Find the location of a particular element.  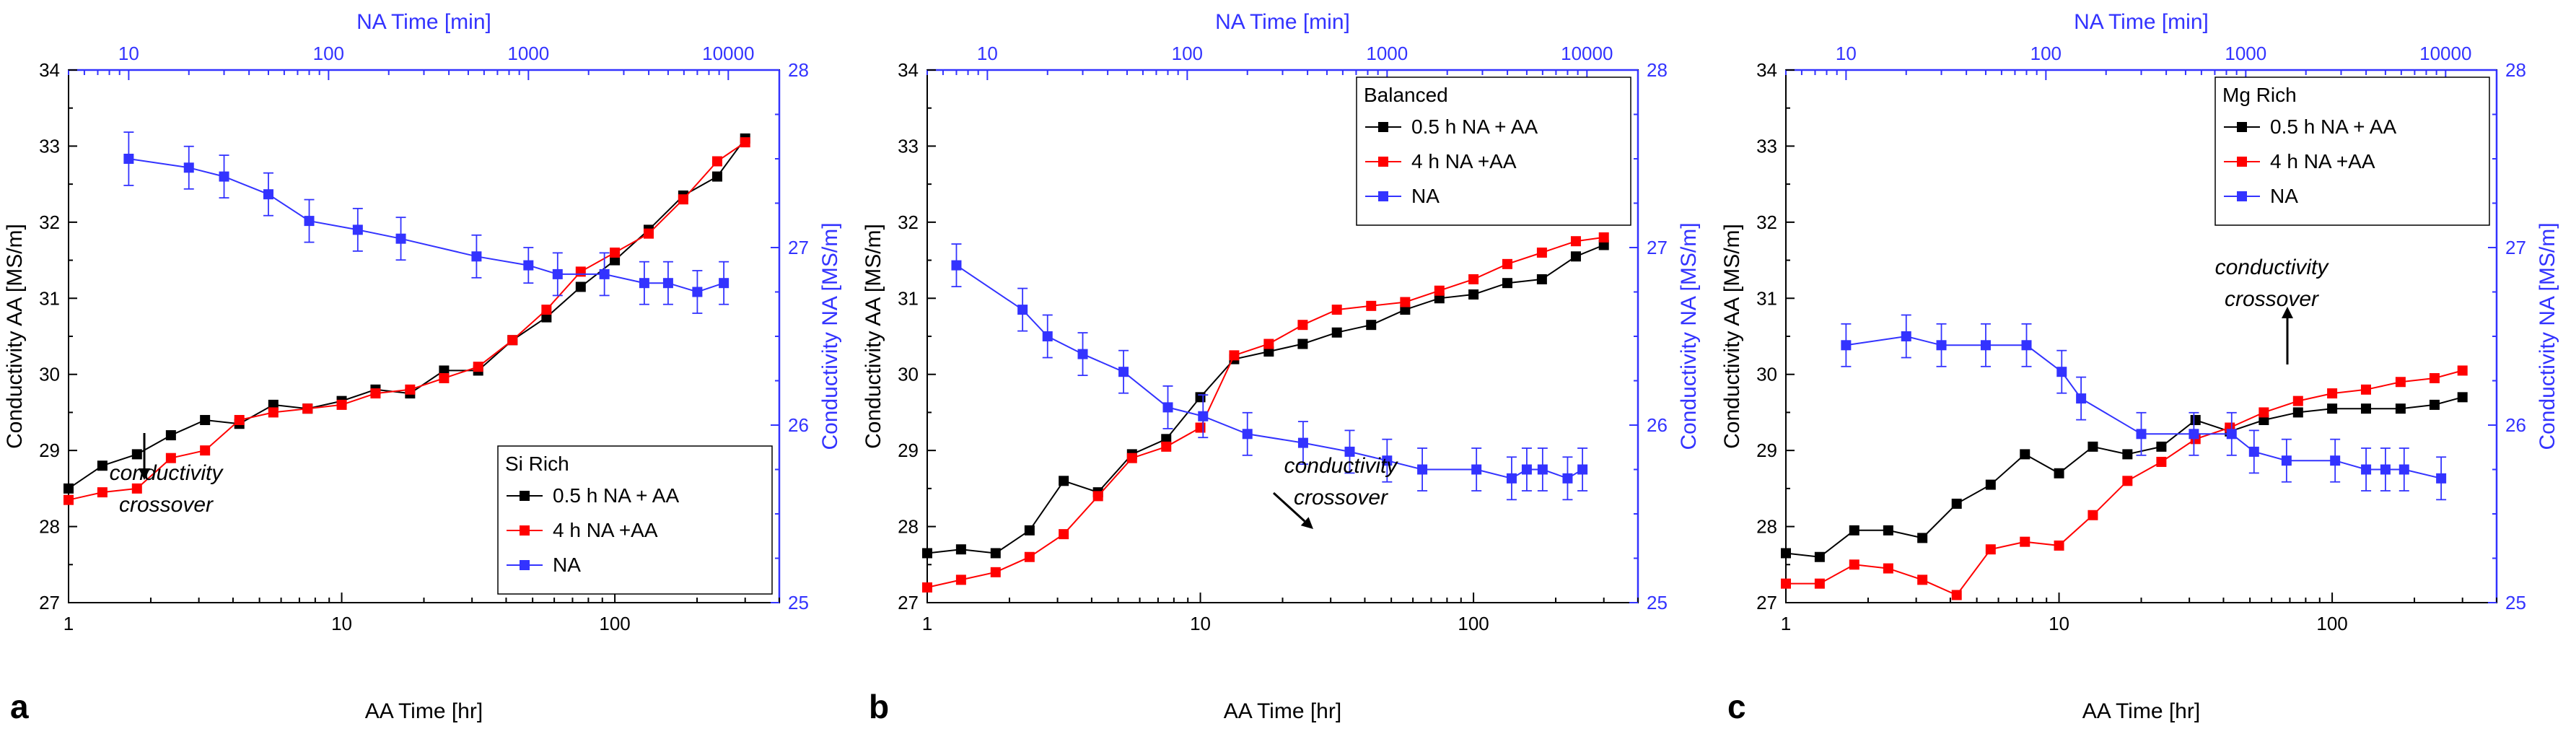

y-tick-label: 34 is located at coordinates (908, 70).